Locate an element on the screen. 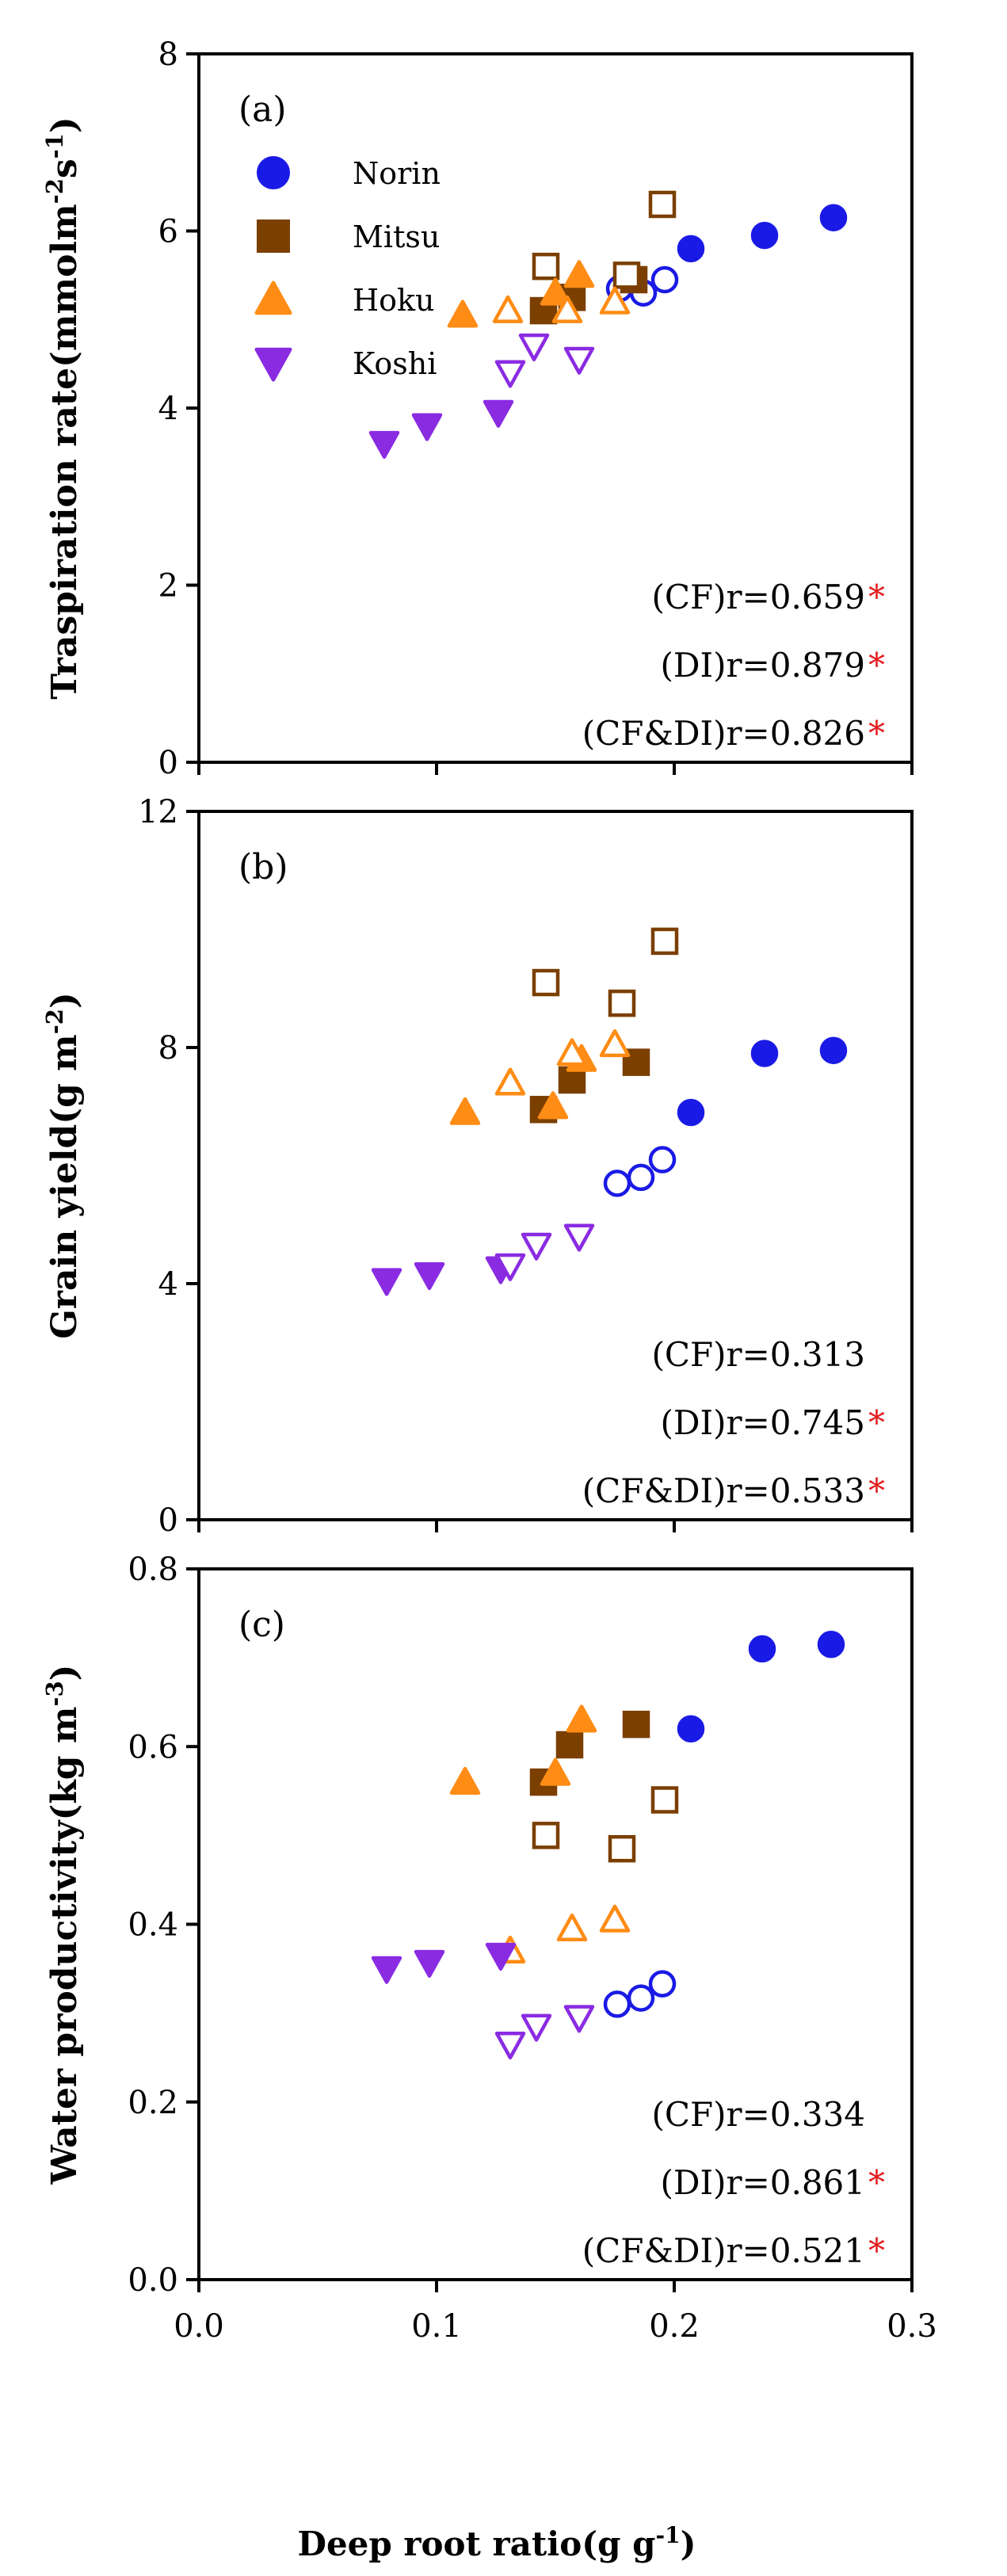 This screenshot has width=1007, height=2576. y-tick-label: 0.8 is located at coordinates (153, 1569).